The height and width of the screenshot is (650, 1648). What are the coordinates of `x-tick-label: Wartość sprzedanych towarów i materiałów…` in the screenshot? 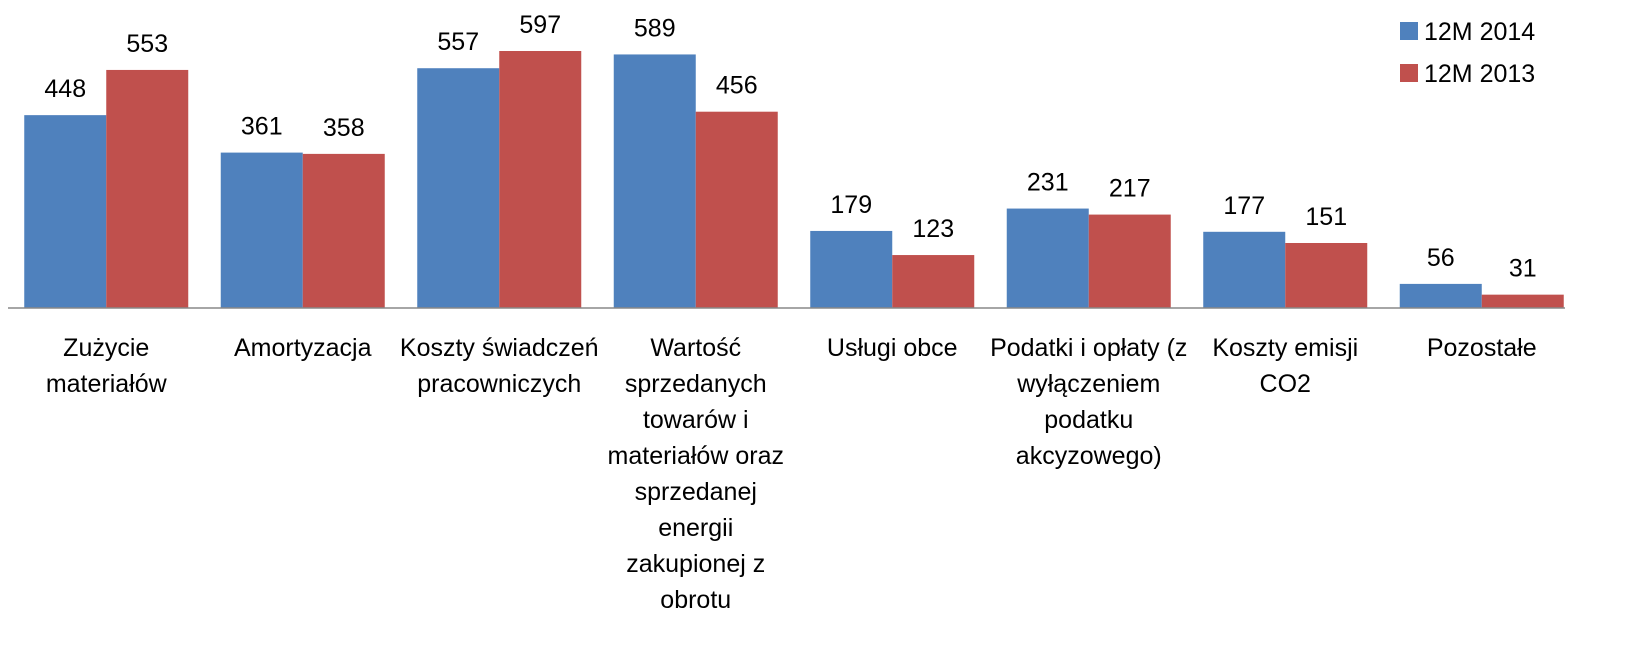 It's located at (695, 474).